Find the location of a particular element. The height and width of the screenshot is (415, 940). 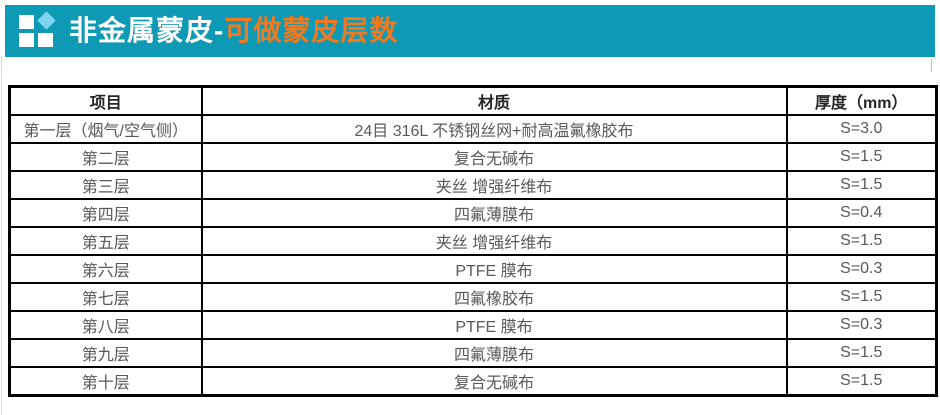

table-row: 第九层 四氟薄膜布 S=1.5 is located at coordinates (473, 353).